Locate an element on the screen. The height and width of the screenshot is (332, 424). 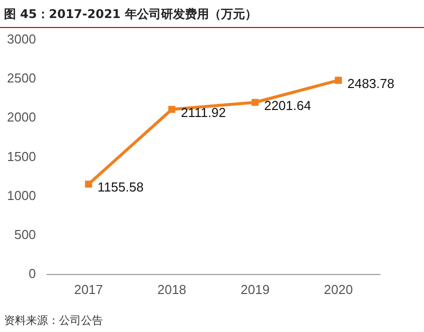
y-tick-label: 1000 is located at coordinates (21, 195).